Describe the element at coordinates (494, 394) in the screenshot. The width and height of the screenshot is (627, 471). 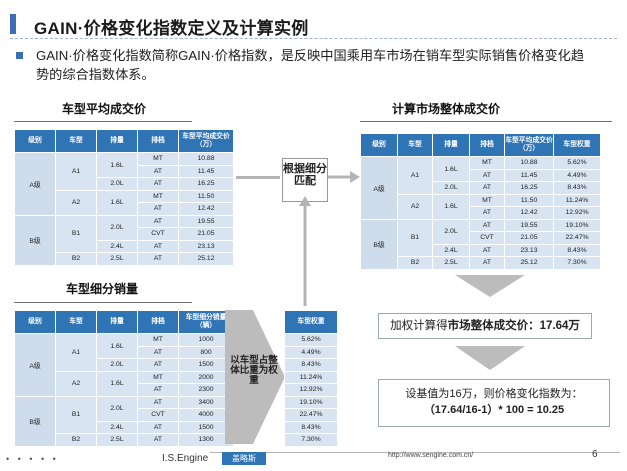
I see `result-line-1: 设基值为16万，则价格变化指数为：` at that location.